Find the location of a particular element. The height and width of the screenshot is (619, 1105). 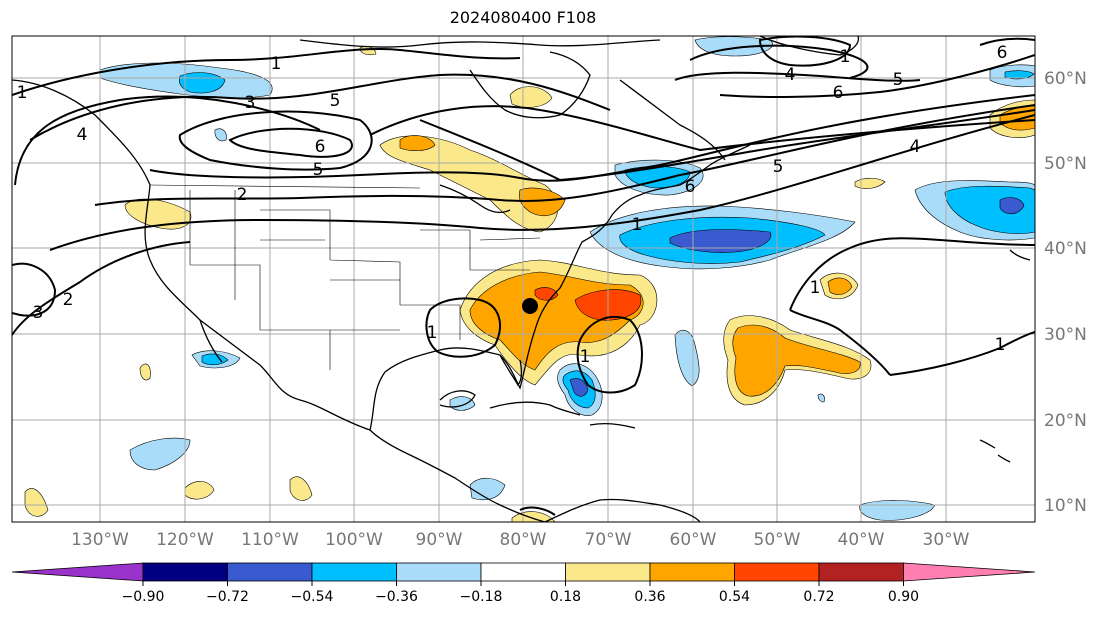

lon-tick-label: 100°W is located at coordinates (354, 540).